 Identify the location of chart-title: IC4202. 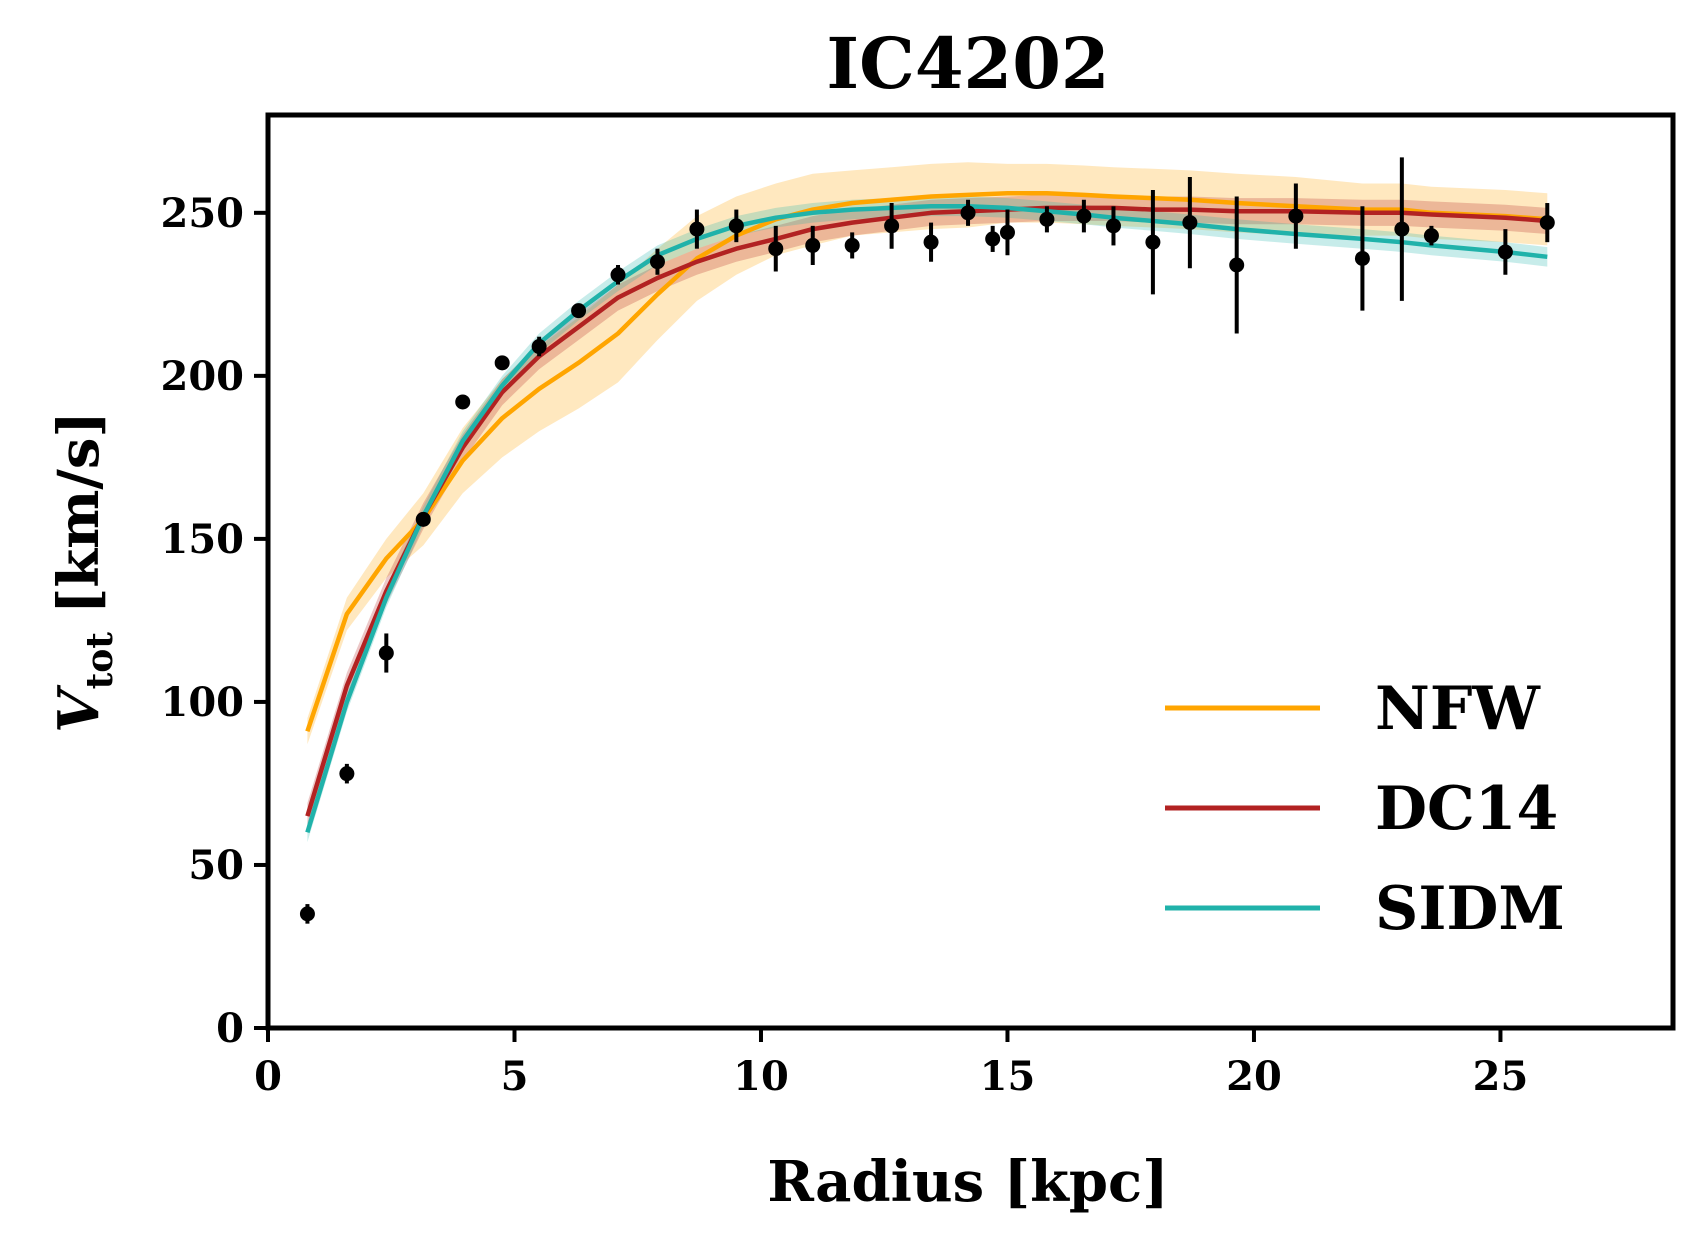
(967, 63).